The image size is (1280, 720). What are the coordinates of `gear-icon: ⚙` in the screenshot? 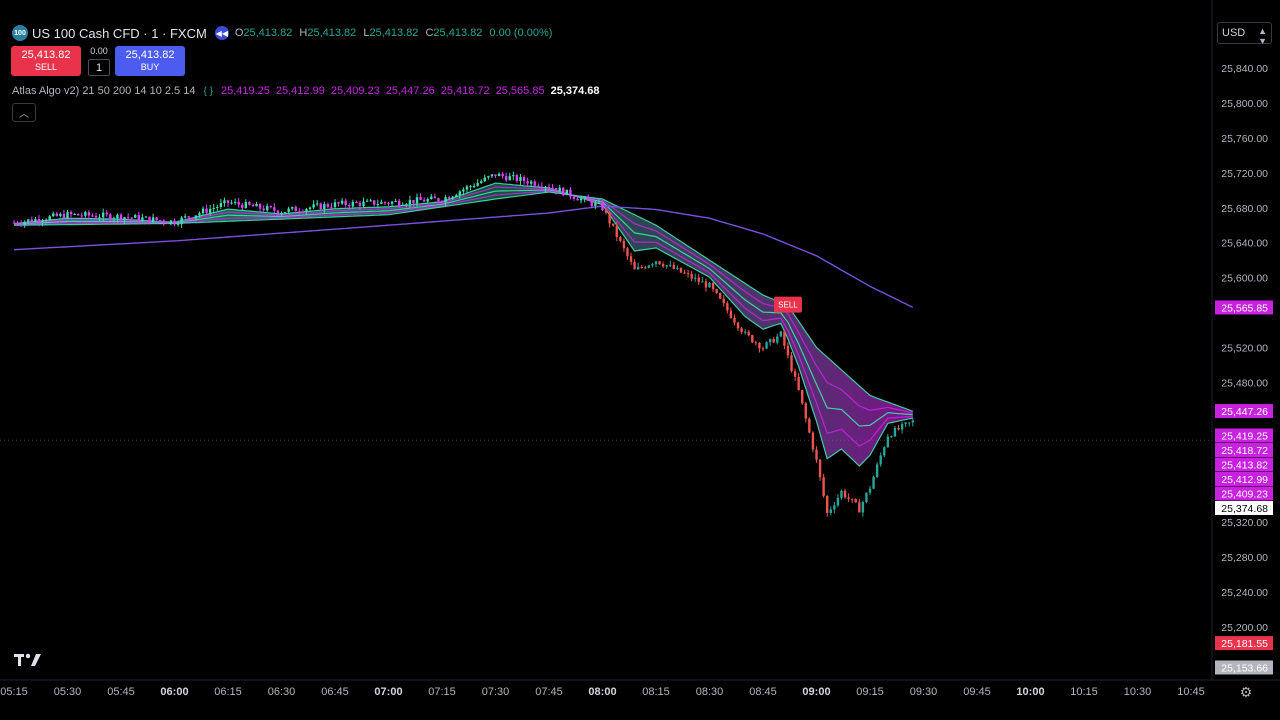 It's located at (1246, 691).